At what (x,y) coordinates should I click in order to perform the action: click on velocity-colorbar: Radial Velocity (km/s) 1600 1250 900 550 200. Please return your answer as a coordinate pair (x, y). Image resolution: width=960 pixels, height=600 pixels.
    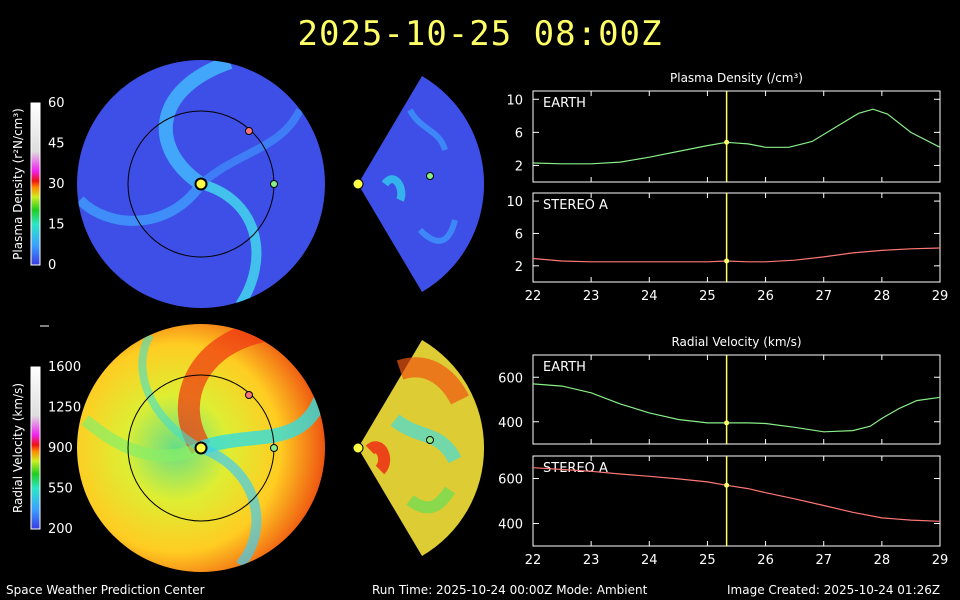
    Looking at the image, I should click on (46, 448).